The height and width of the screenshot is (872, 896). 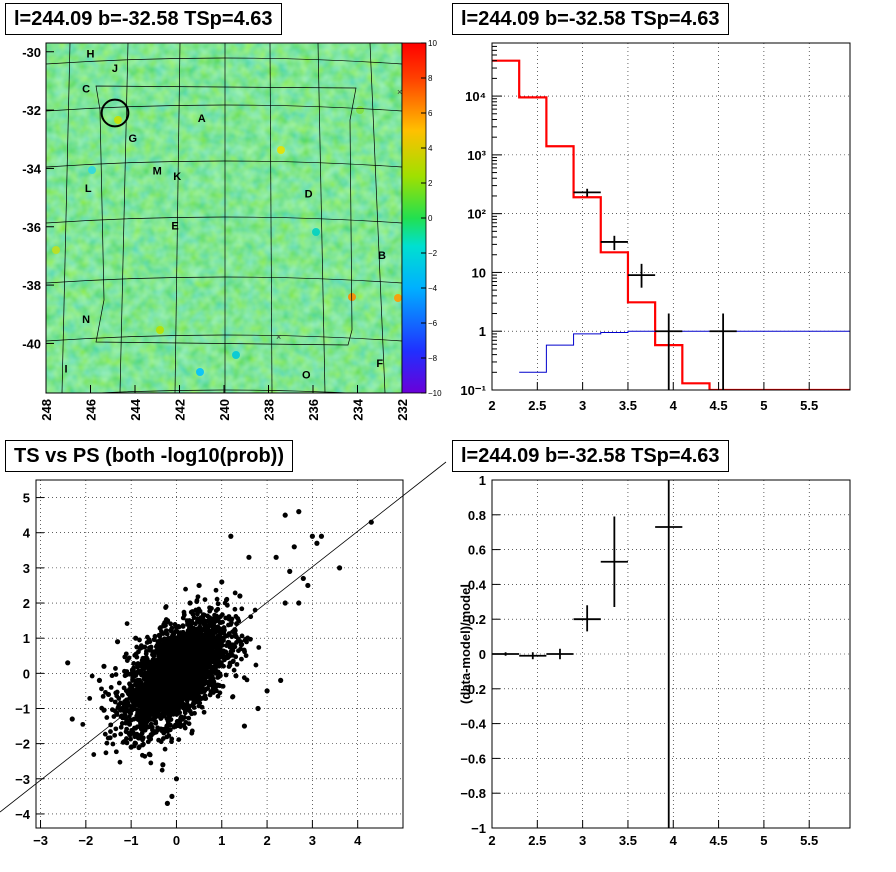 What do you see at coordinates (491, 405) in the screenshot?
I see `spectrum-x-tick-label: 2` at bounding box center [491, 405].